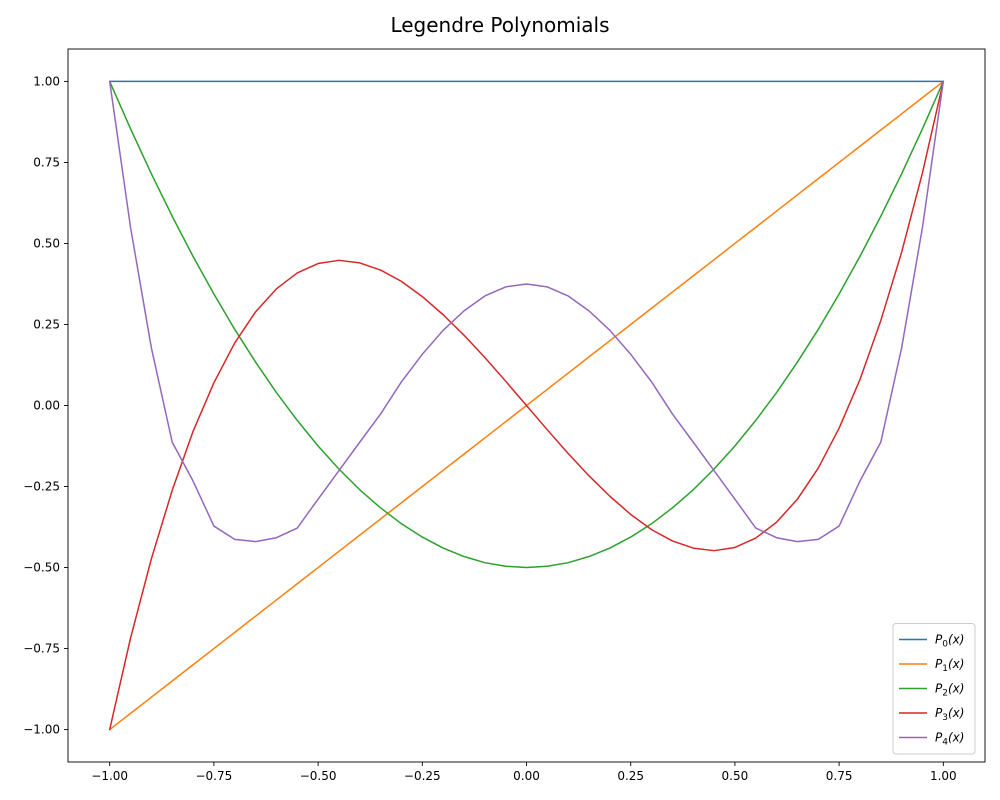 The height and width of the screenshot is (800, 1000). I want to click on y-tick-label: 0.25, so click(46, 324).